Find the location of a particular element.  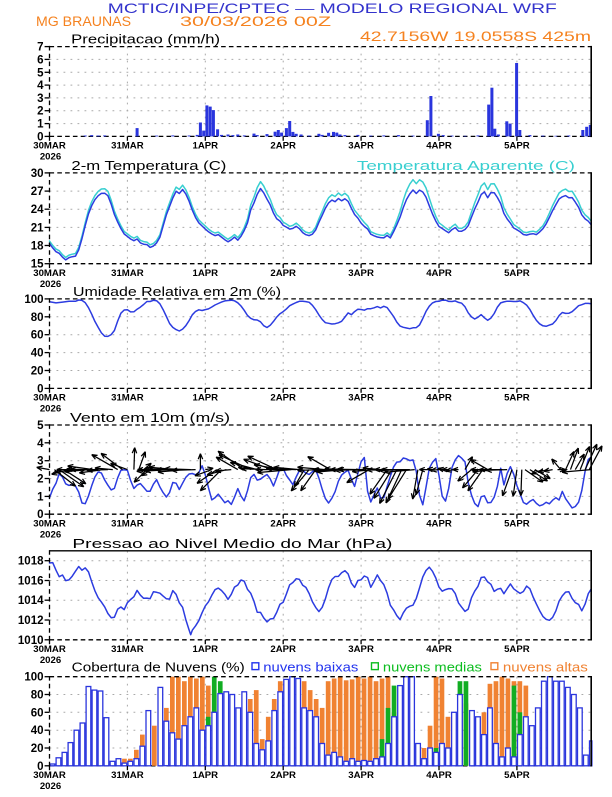

svg-text: 1018 is located at coordinates (31, 562).